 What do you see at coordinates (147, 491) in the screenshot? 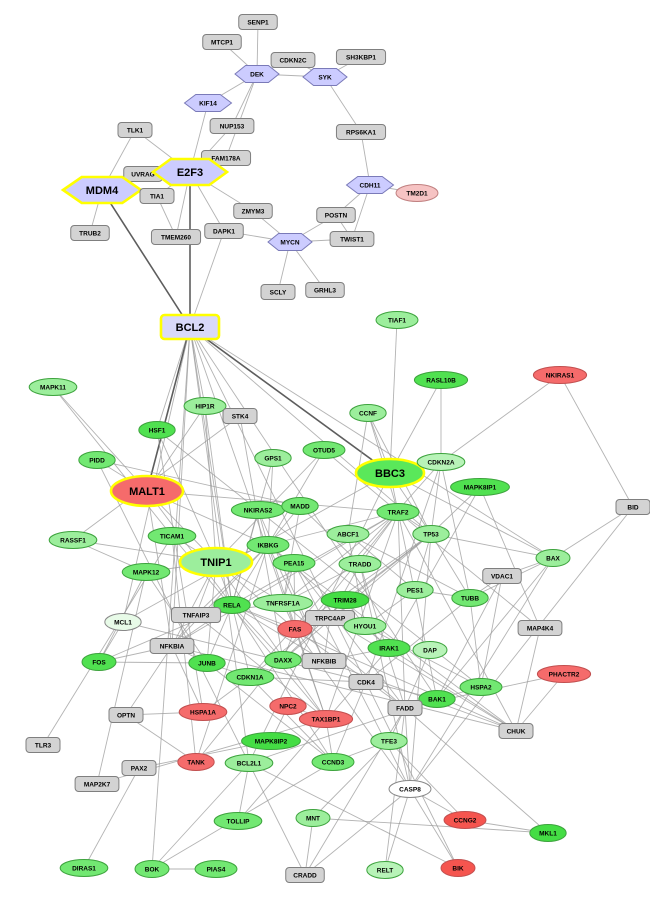
I see `node-shape-malt1` at bounding box center [147, 491].